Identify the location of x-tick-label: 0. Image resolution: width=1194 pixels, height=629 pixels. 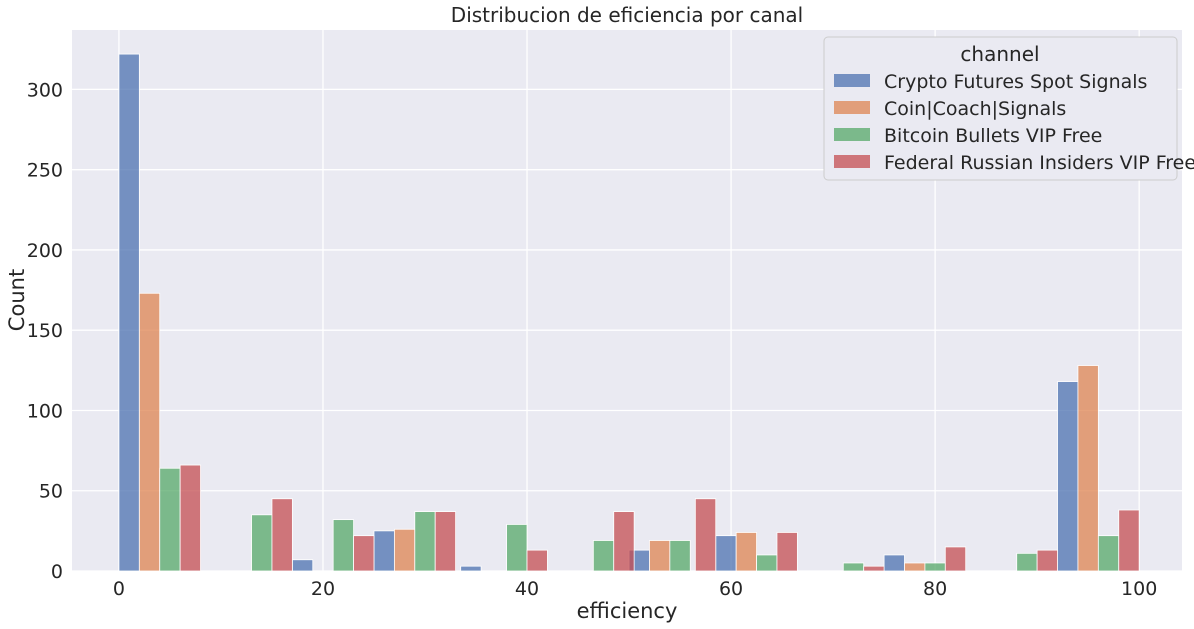
(119, 589).